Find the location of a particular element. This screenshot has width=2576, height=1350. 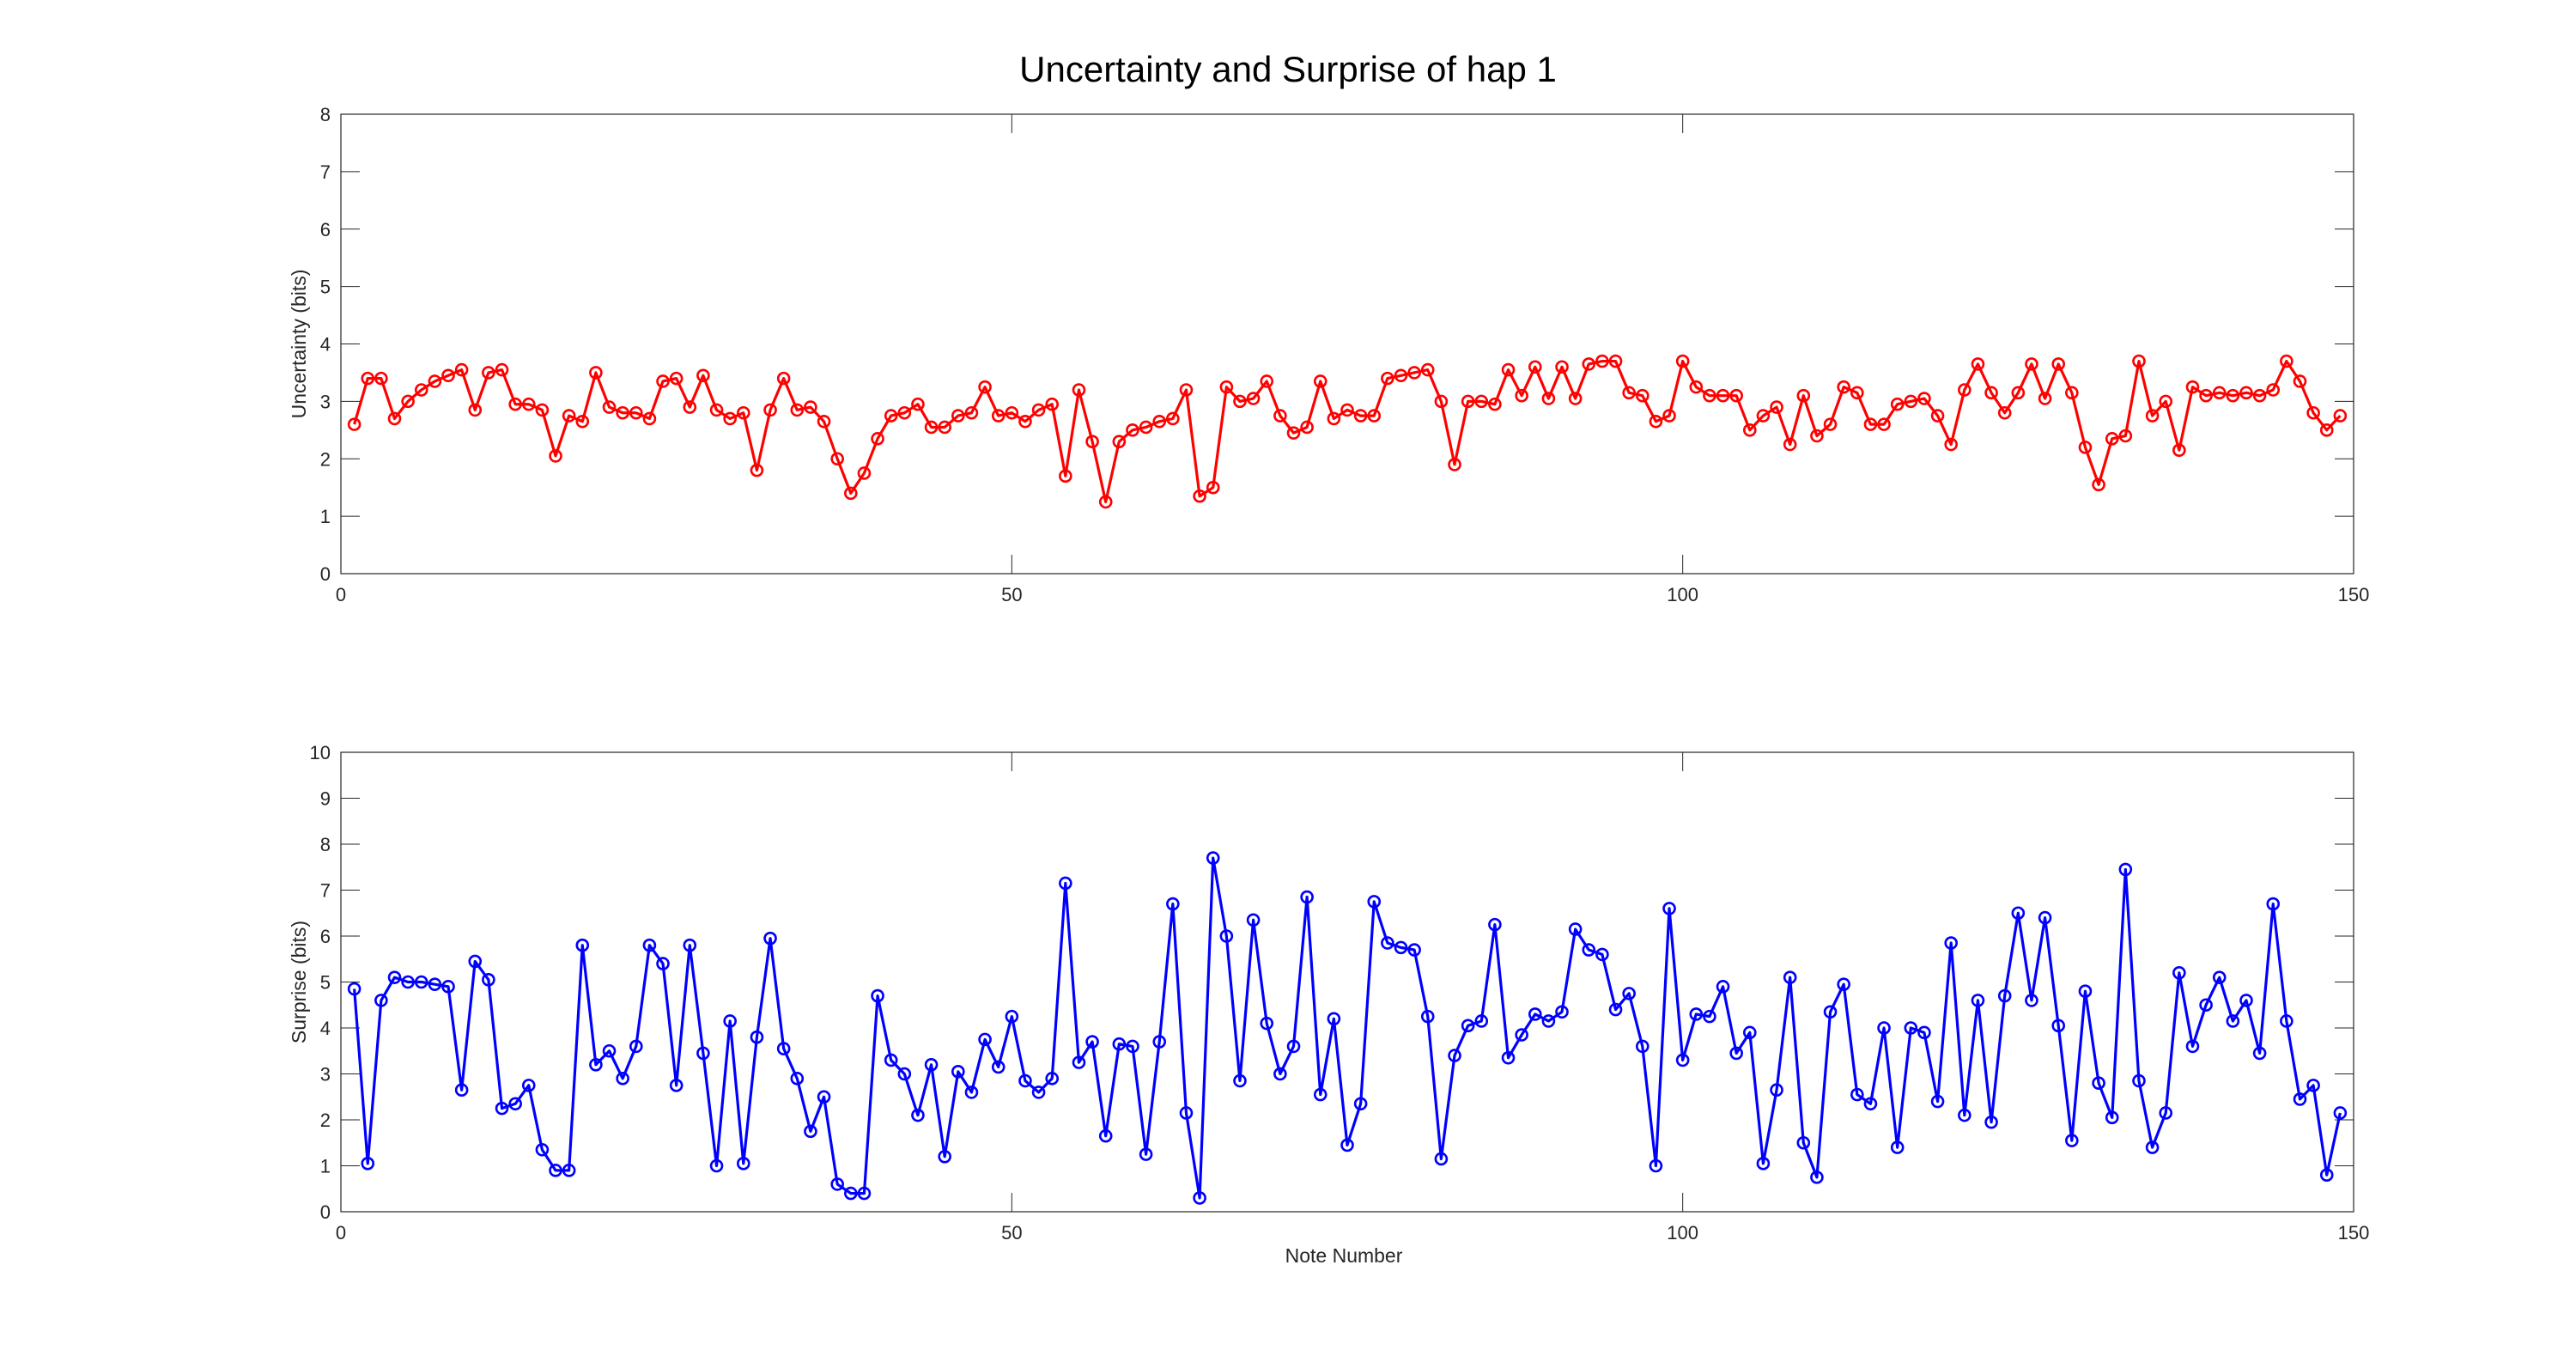

series-line is located at coordinates (1347, 431).